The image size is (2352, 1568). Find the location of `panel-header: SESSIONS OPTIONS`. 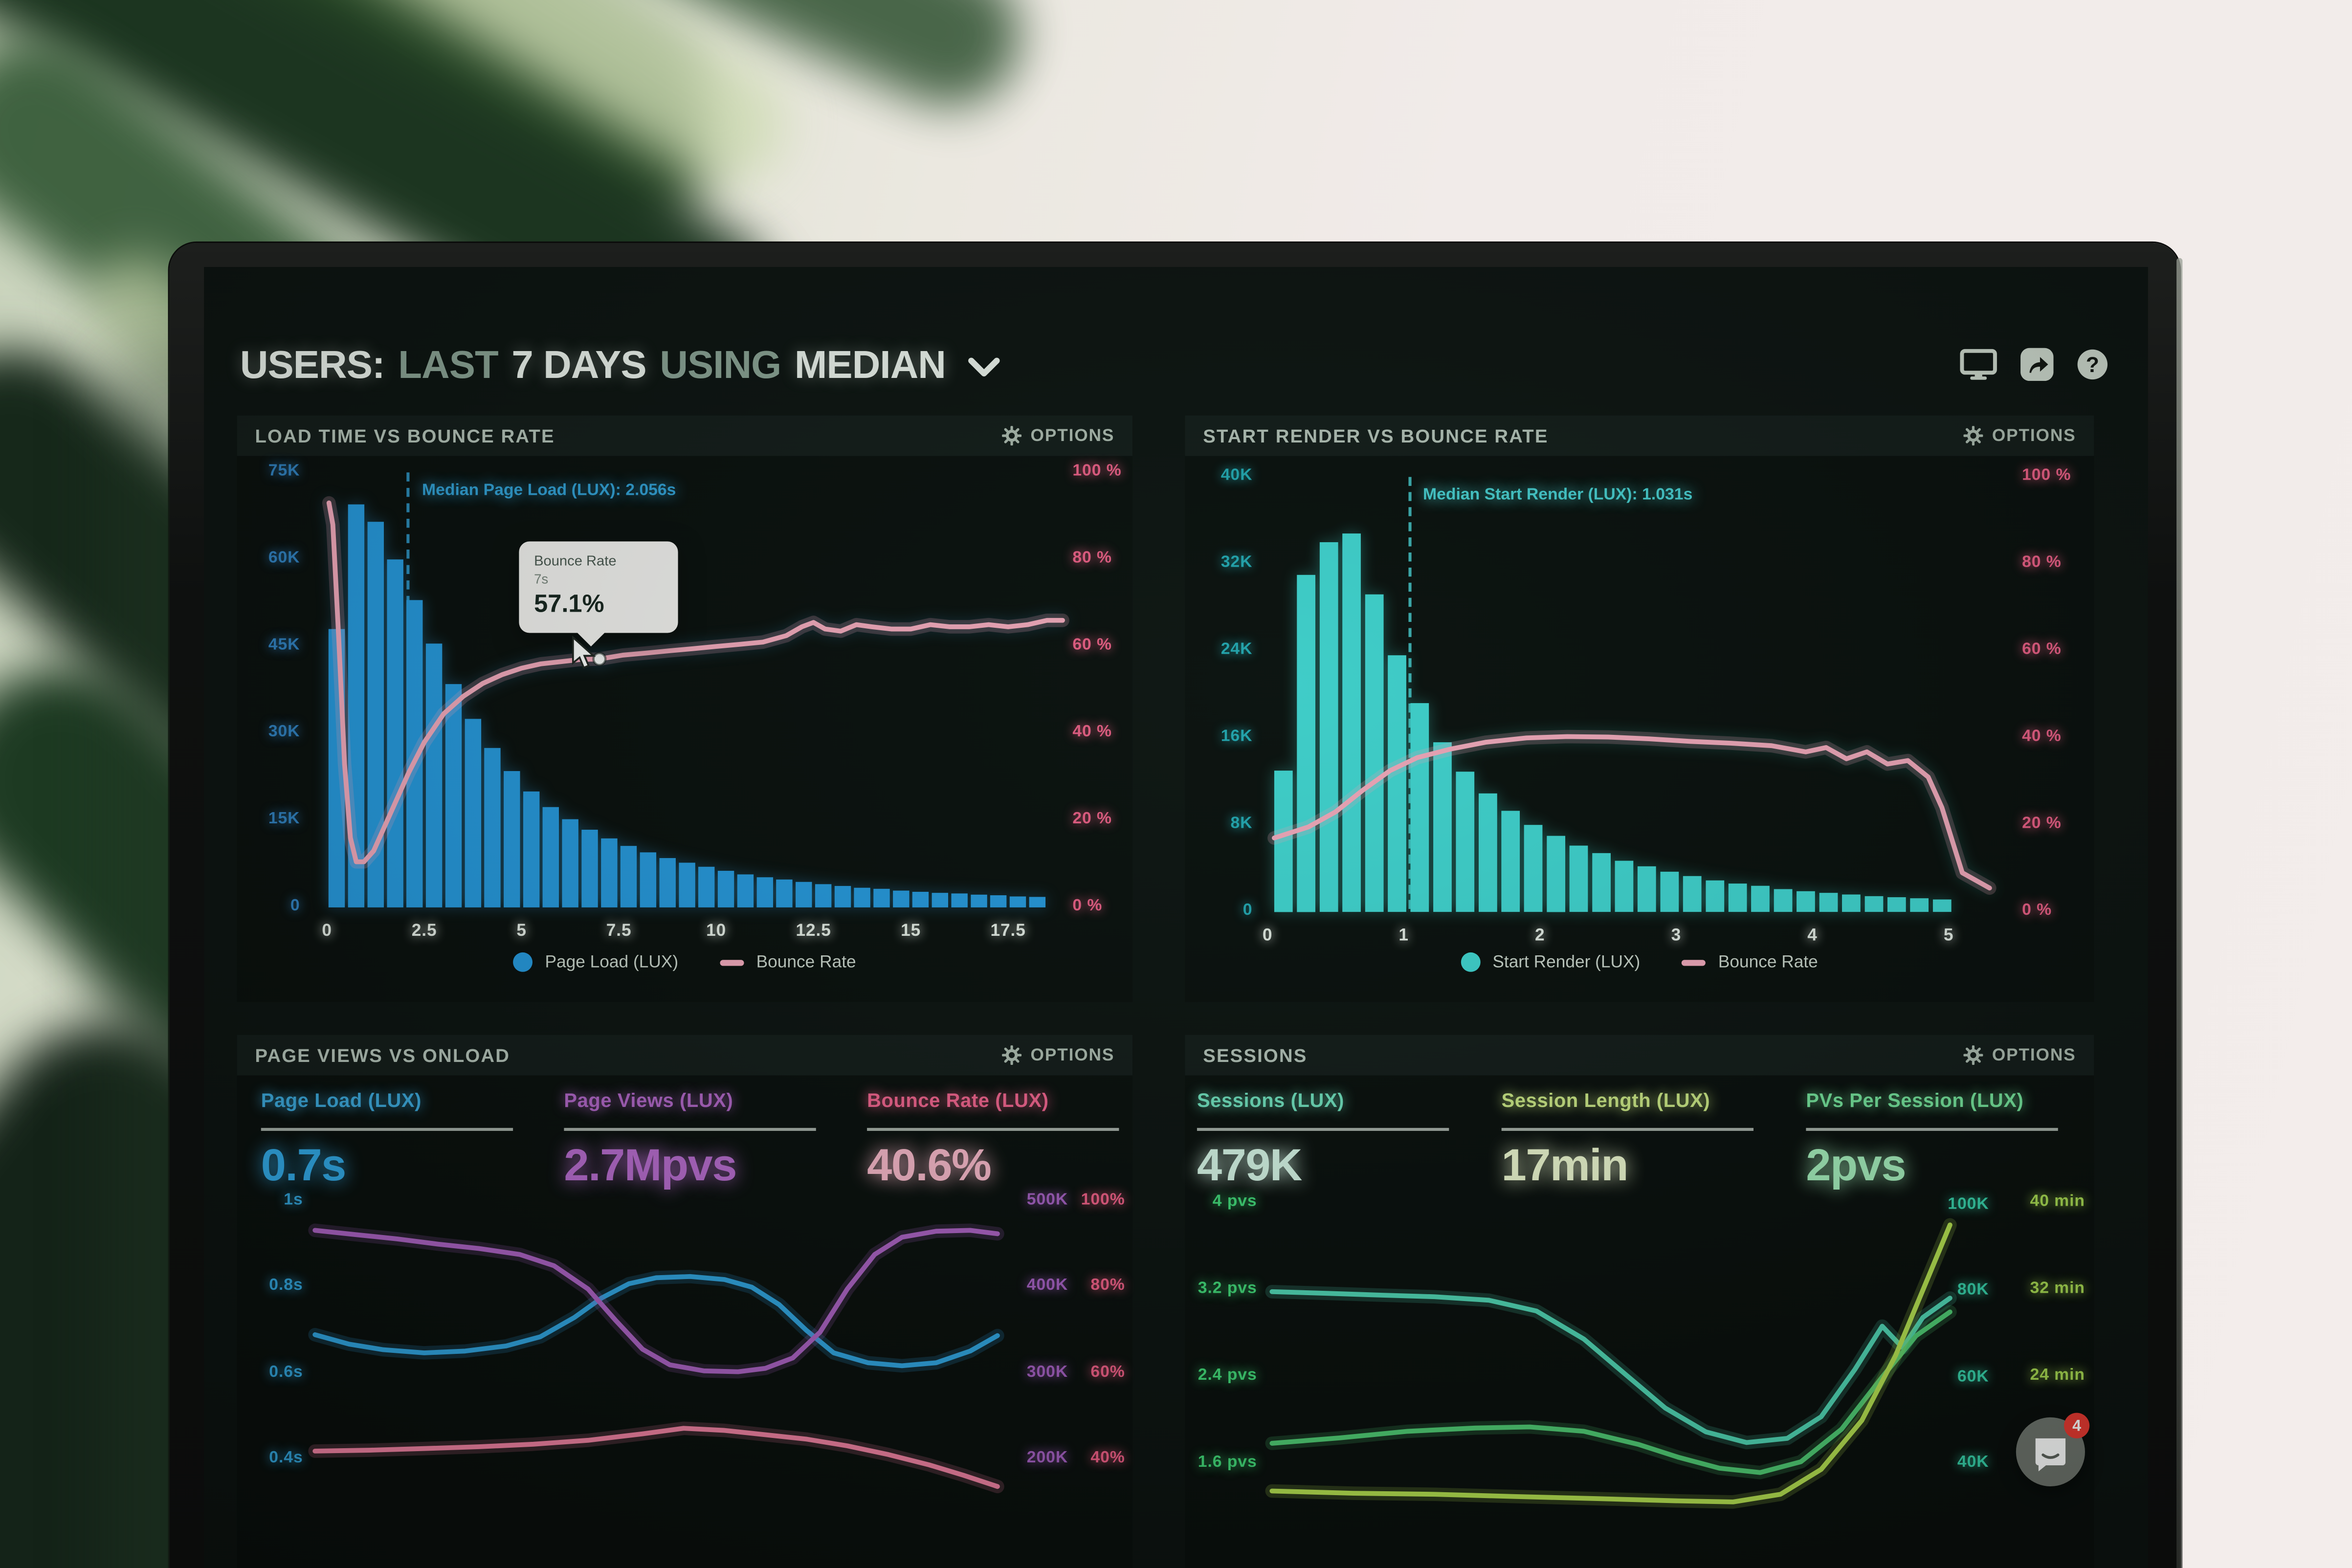

panel-header: SESSIONS OPTIONS is located at coordinates (1639, 1055).